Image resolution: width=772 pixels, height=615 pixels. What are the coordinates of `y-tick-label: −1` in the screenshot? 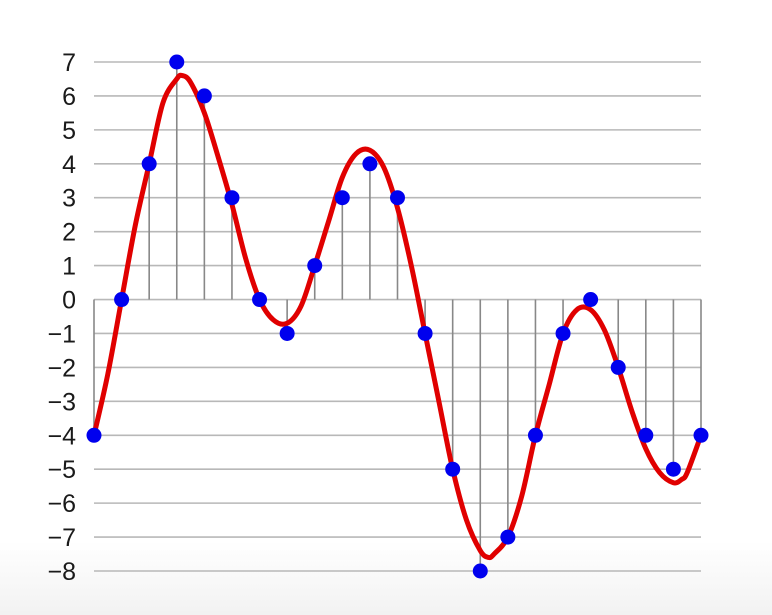 It's located at (61, 334).